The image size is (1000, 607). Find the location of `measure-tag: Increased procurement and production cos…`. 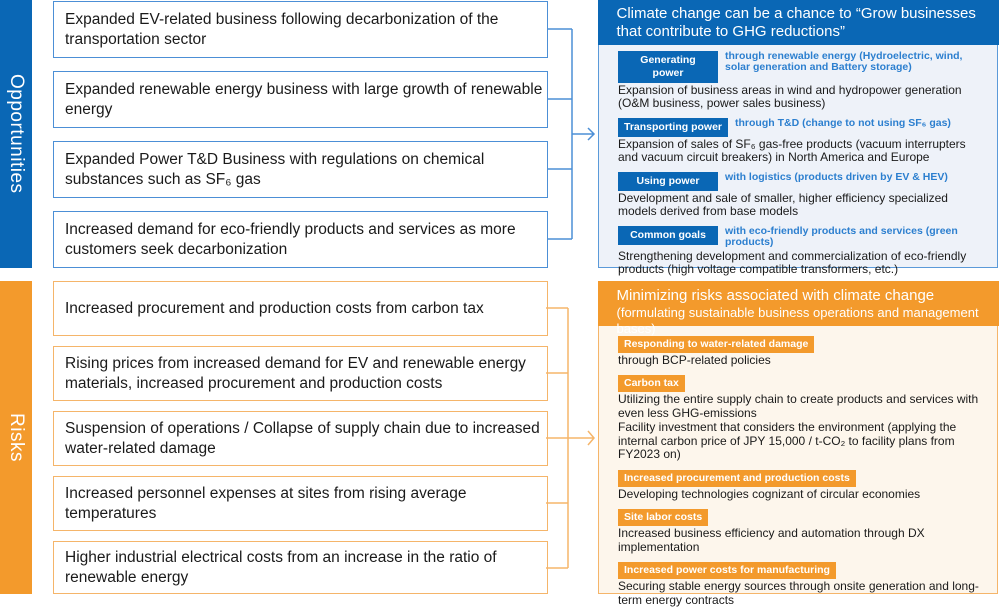

measure-tag: Increased procurement and production cos… is located at coordinates (737, 478).